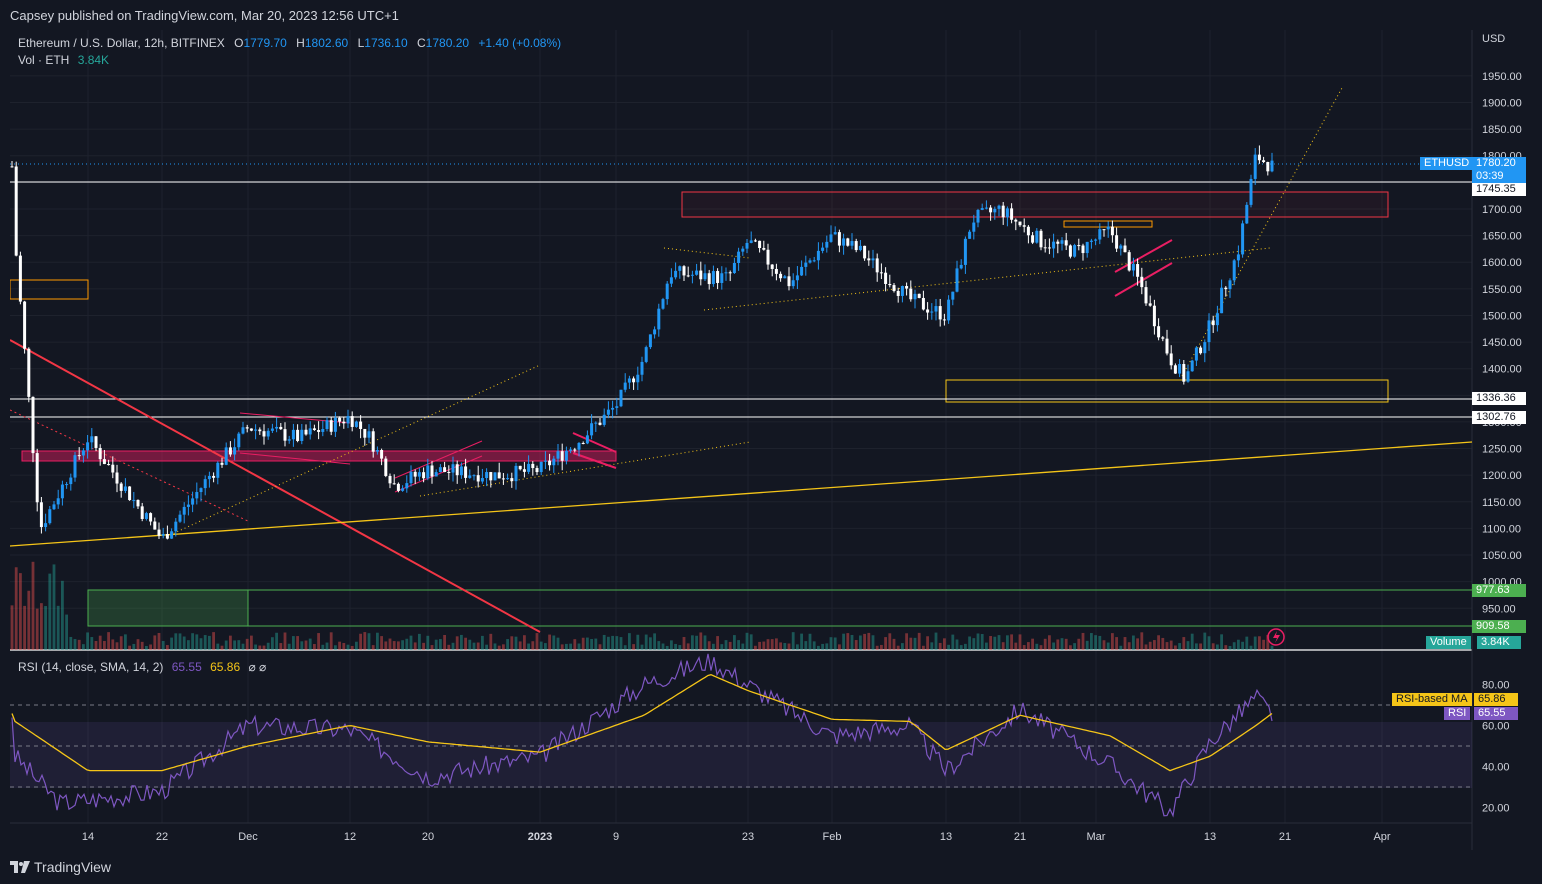 Image resolution: width=1542 pixels, height=884 pixels. What do you see at coordinates (1499, 189) in the screenshot?
I see `level-tag-1745: 1745.35` at bounding box center [1499, 189].